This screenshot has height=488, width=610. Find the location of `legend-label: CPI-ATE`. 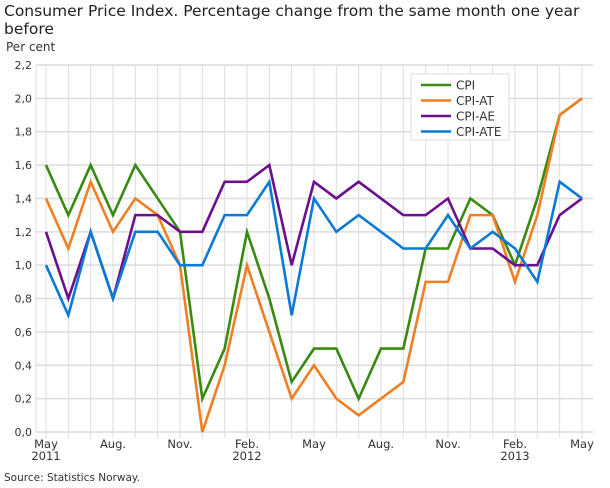

legend-label: CPI-ATE is located at coordinates (478, 132).